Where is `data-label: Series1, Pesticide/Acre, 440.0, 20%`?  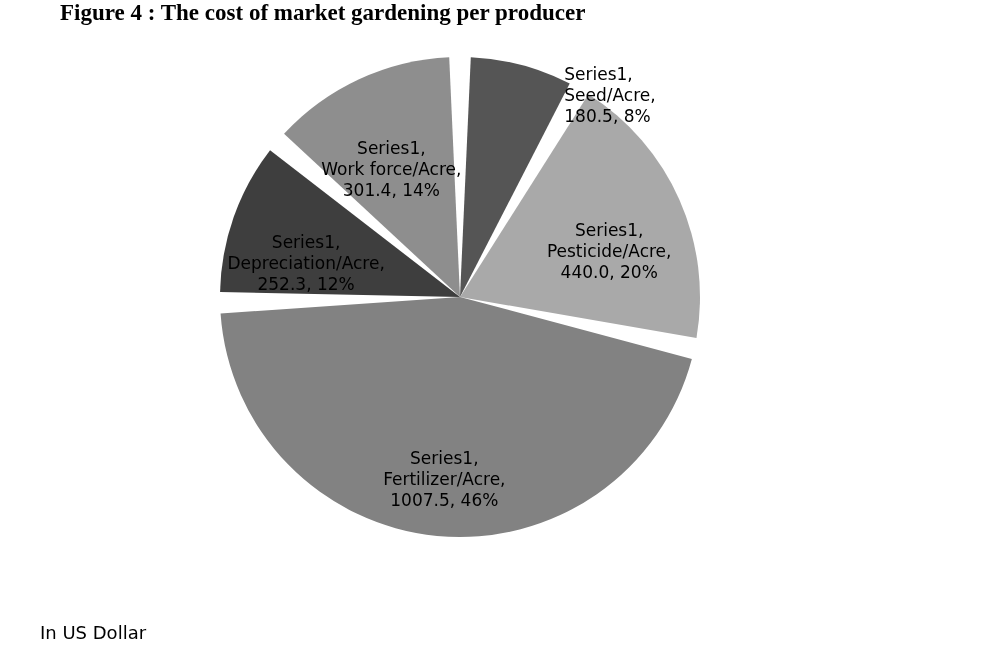
data-label: Series1, Pesticide/Acre, 440.0, 20% is located at coordinates (609, 250).